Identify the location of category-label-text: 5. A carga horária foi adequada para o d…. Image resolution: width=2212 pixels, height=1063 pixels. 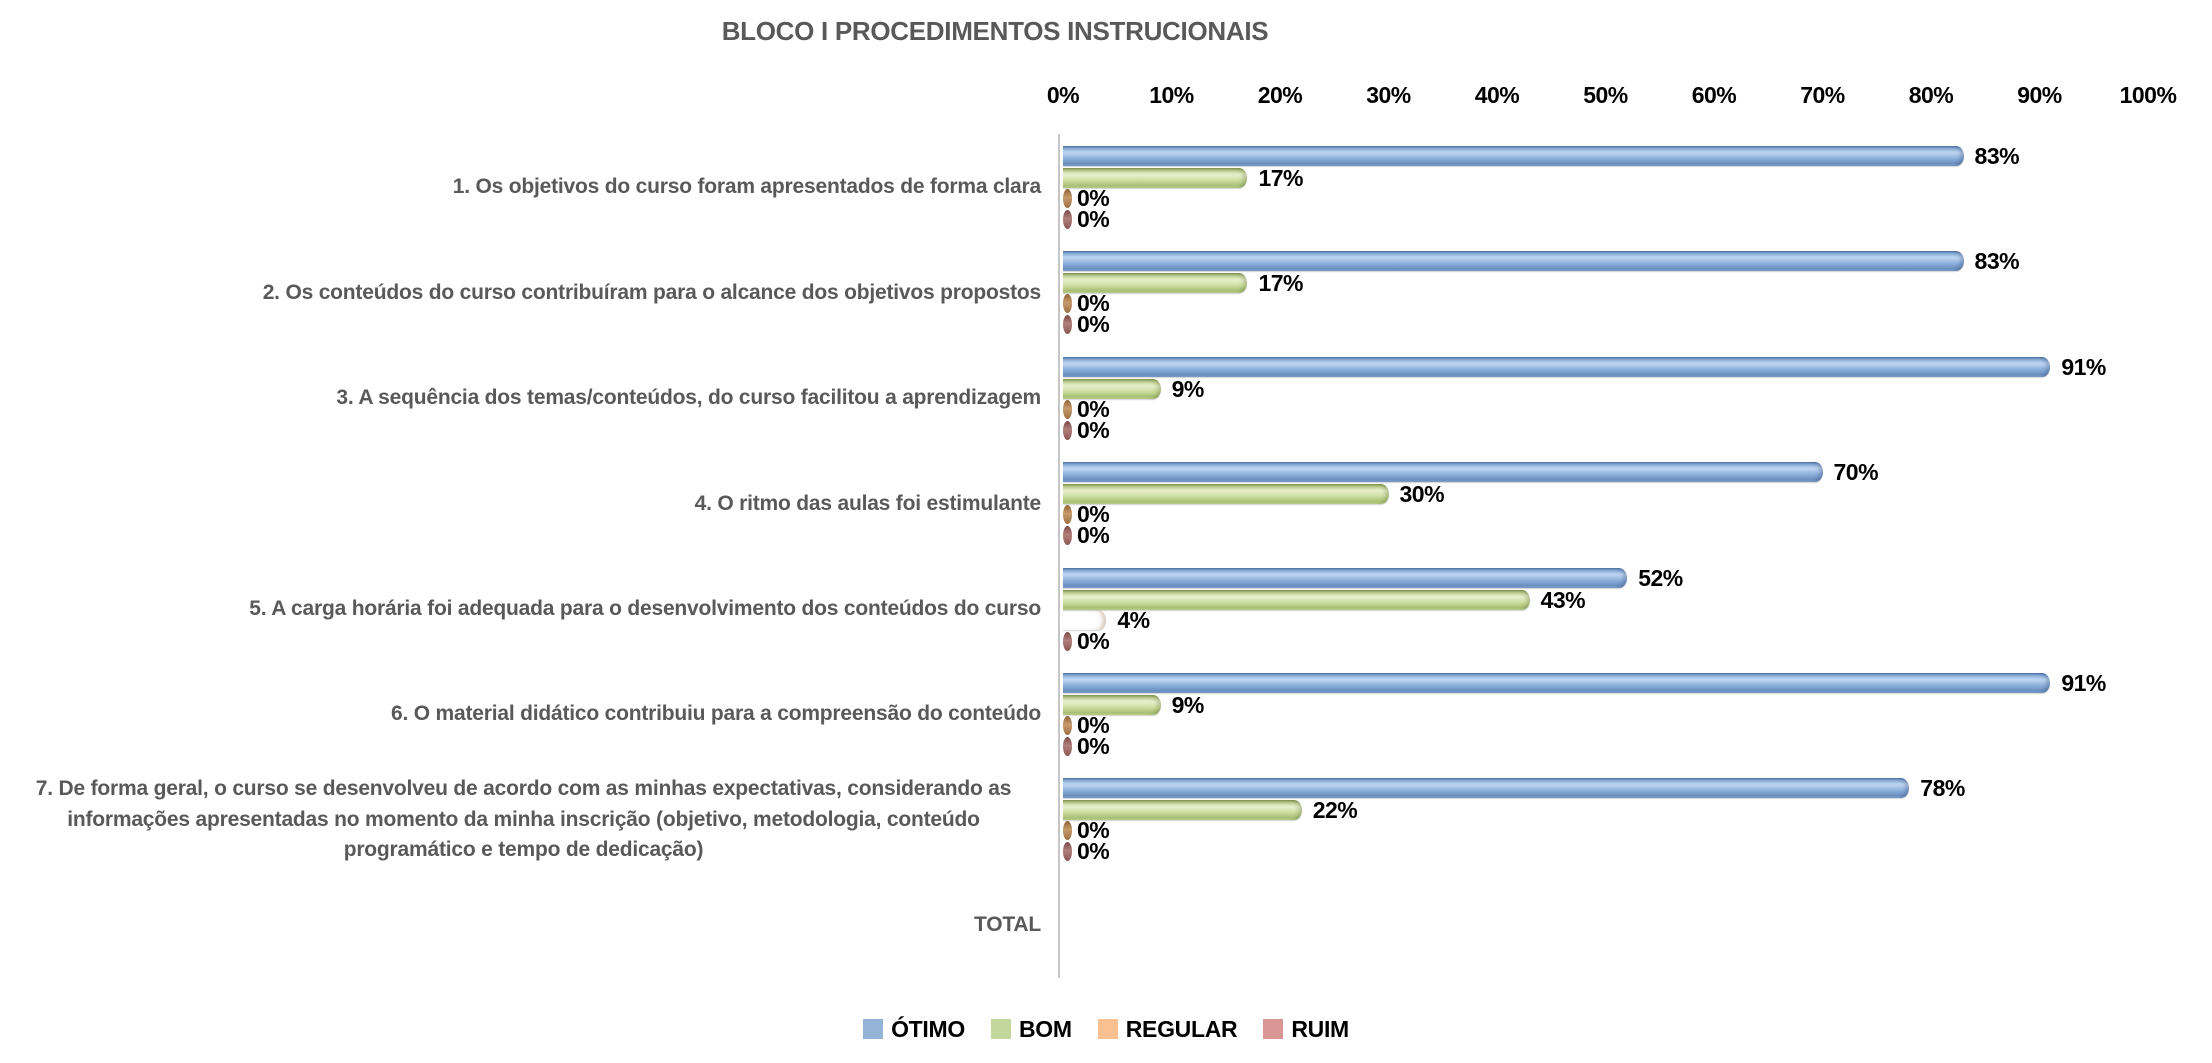
(645, 608).